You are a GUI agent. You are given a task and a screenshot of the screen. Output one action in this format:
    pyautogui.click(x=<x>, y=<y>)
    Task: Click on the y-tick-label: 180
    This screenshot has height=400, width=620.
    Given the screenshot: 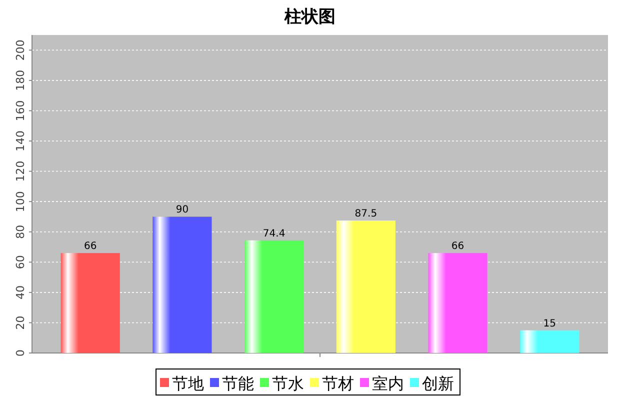 What is the action you would take?
    pyautogui.click(x=20, y=80)
    